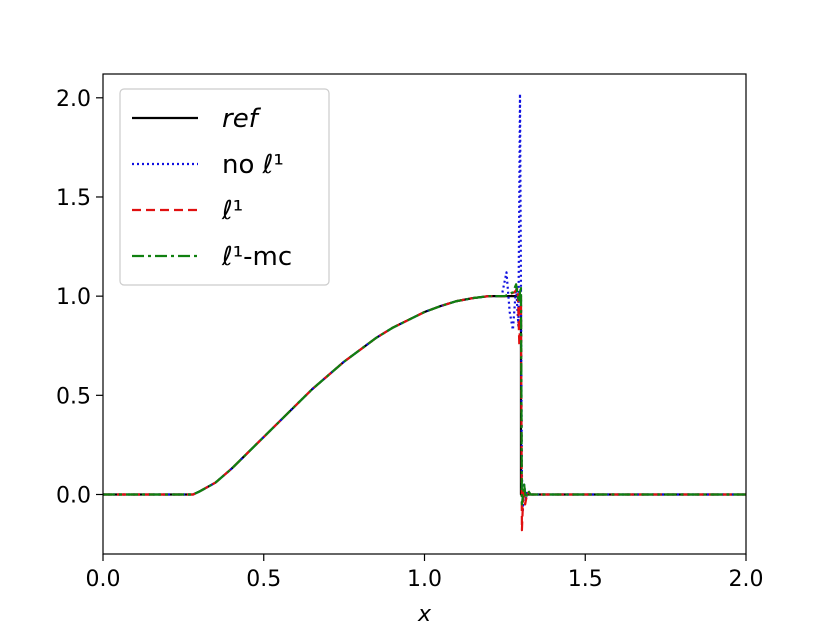  Describe the element at coordinates (73, 396) in the screenshot. I see `y-tick-label: 0.5` at that location.